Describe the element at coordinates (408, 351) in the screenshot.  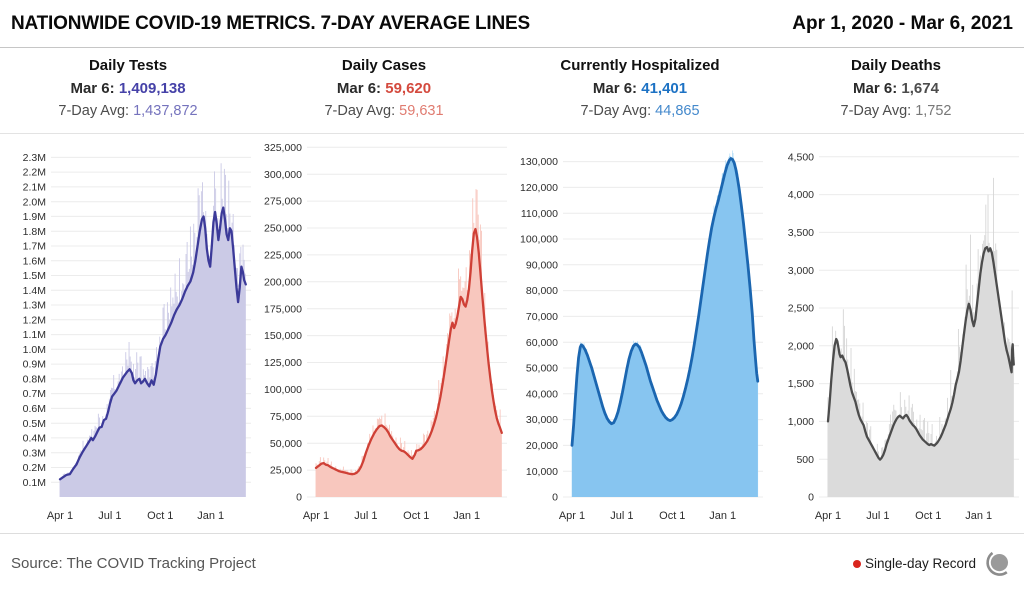
I see `daily-cases-avg-line` at that location.